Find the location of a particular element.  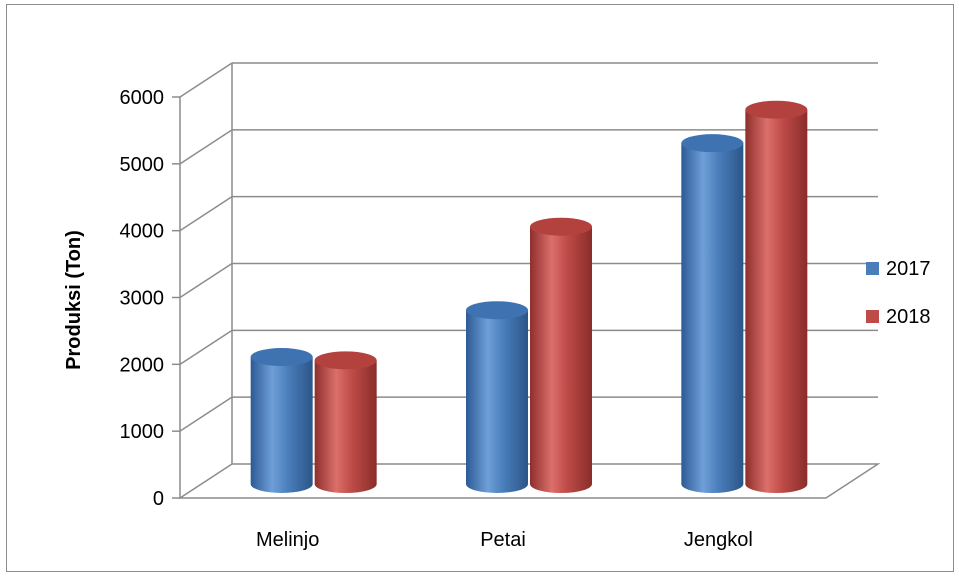

y-axis: 0 1000 2000 3000 4000 5000 6000 is located at coordinates (150, 298).